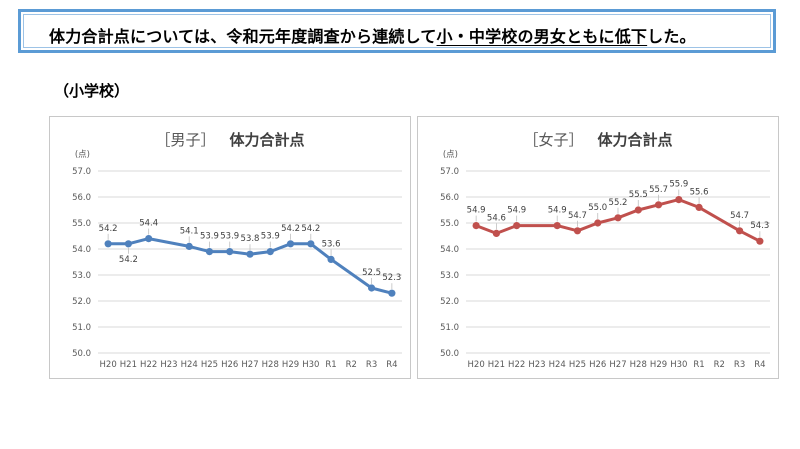 This screenshot has width=800, height=449. I want to click on data-label: 52.3, so click(391, 278).